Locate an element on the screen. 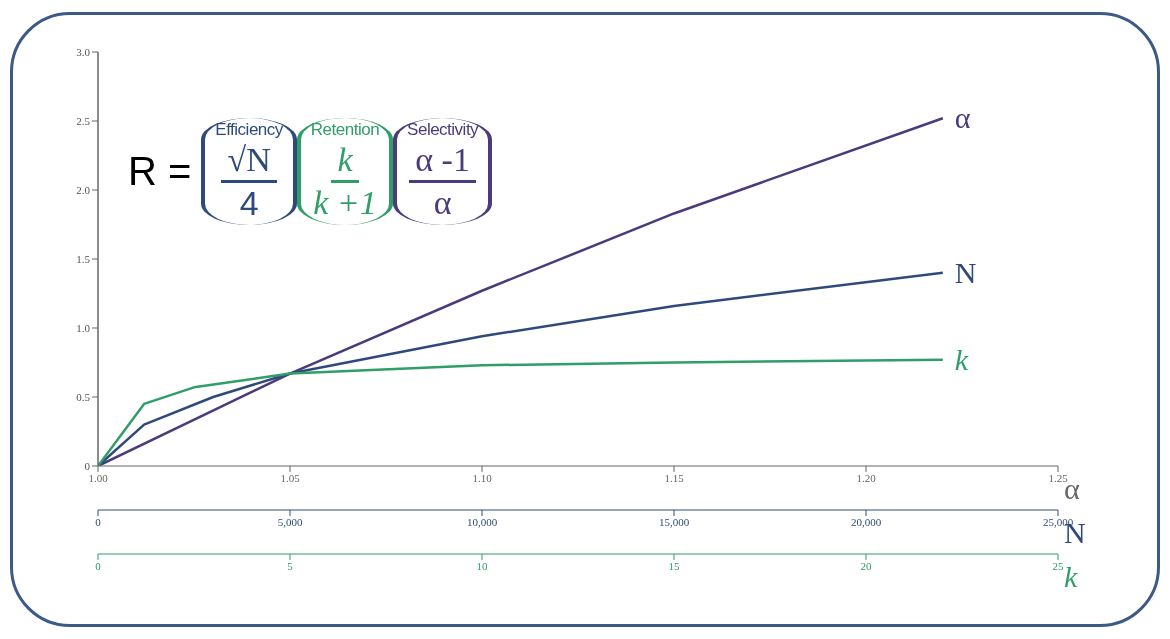 The width and height of the screenshot is (1170, 639). y-tick-label: 0 is located at coordinates (87, 465).